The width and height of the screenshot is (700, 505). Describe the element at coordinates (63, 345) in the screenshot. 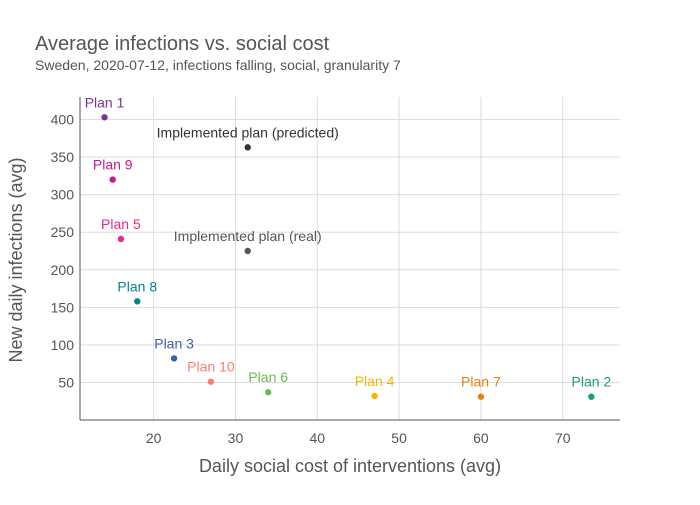

I see `y-tick-label: 100` at that location.